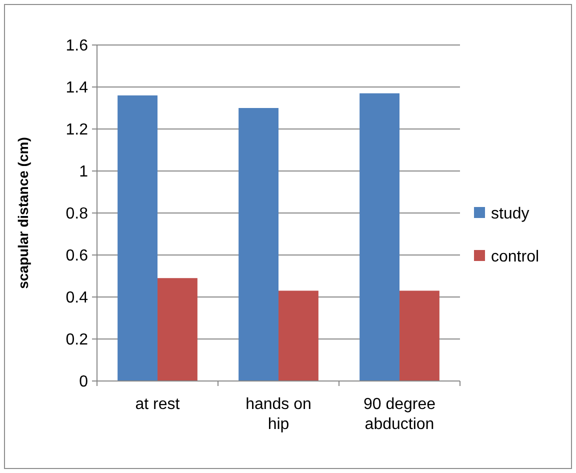 This screenshot has height=473, width=576. What do you see at coordinates (157, 404) in the screenshot?
I see `x-tick-label: at rest` at bounding box center [157, 404].